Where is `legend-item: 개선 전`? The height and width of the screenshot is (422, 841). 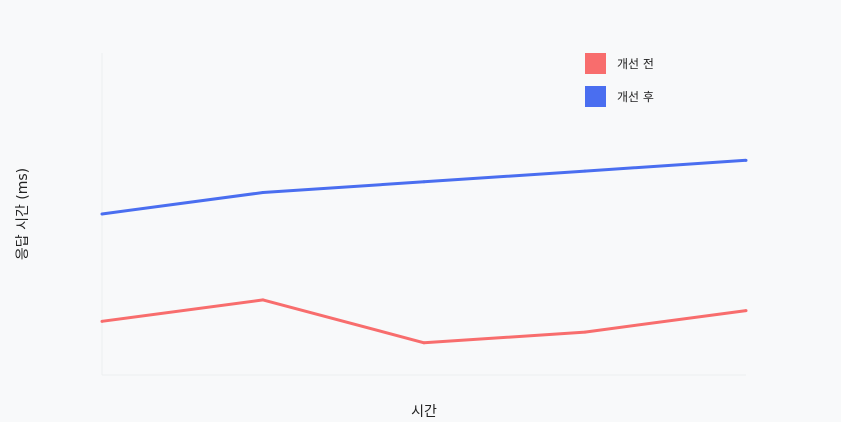 legend-item: 개선 전 is located at coordinates (619, 63).